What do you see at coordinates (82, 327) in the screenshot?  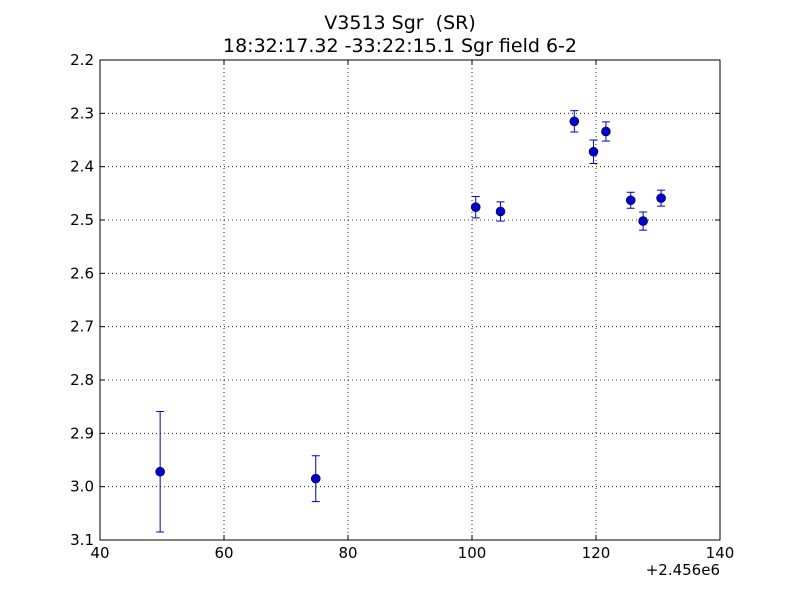 I see `y-tick-label: 2.7` at bounding box center [82, 327].